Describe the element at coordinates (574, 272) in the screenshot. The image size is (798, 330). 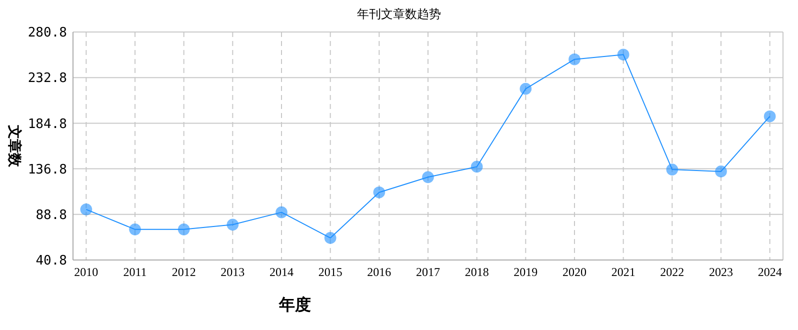
I see `x-tick-label: 2020` at that location.